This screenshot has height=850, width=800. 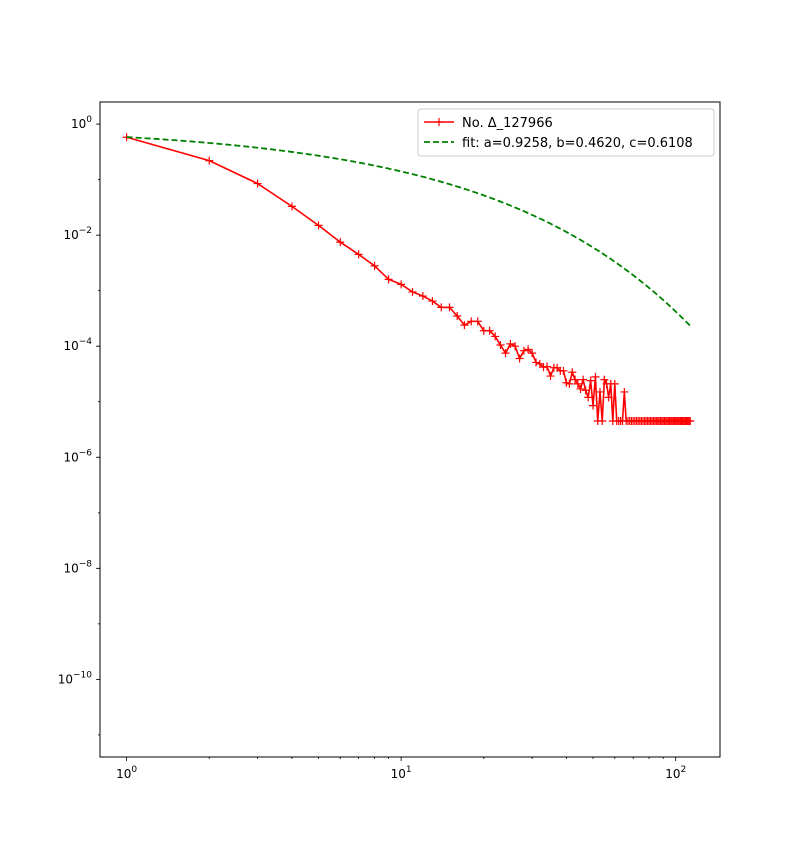 What do you see at coordinates (401, 773) in the screenshot?
I see `x-tick-label: 10¹` at bounding box center [401, 773].